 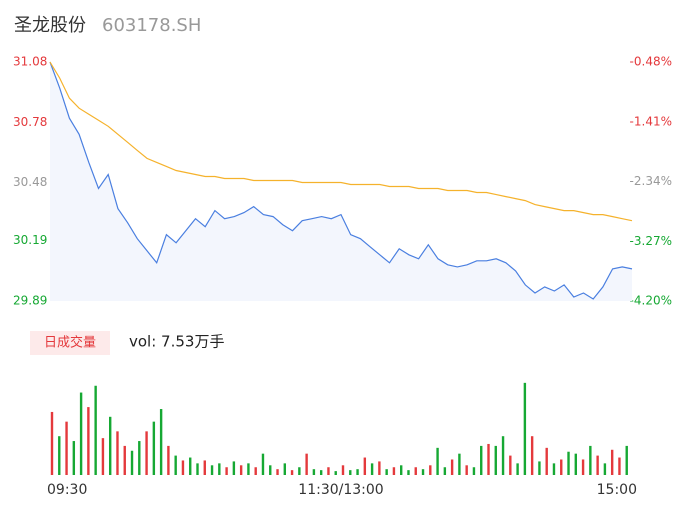 What do you see at coordinates (30, 62) in the screenshot?
I see `y-tick-label: 31.08` at bounding box center [30, 62].